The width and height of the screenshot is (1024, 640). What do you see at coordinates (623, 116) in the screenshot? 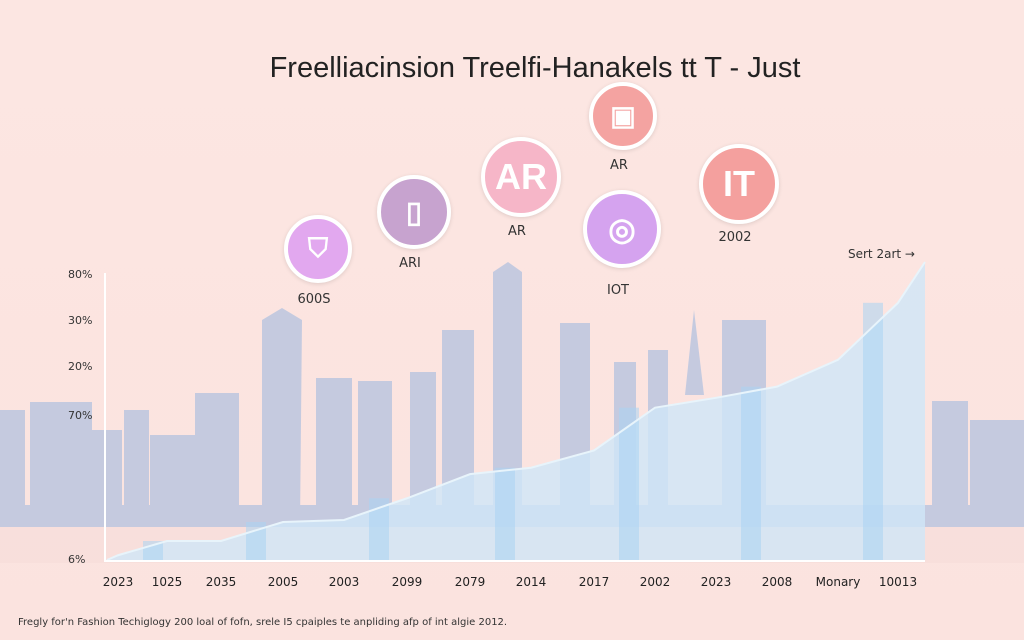
I see `camera-icon: ▣` at bounding box center [623, 116].